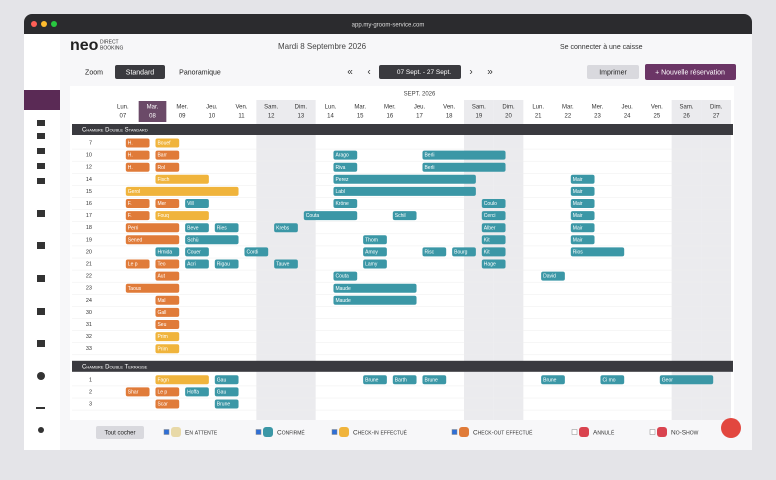  What do you see at coordinates (135, 240) in the screenshot?
I see `guest: Sened` at bounding box center [135, 240].